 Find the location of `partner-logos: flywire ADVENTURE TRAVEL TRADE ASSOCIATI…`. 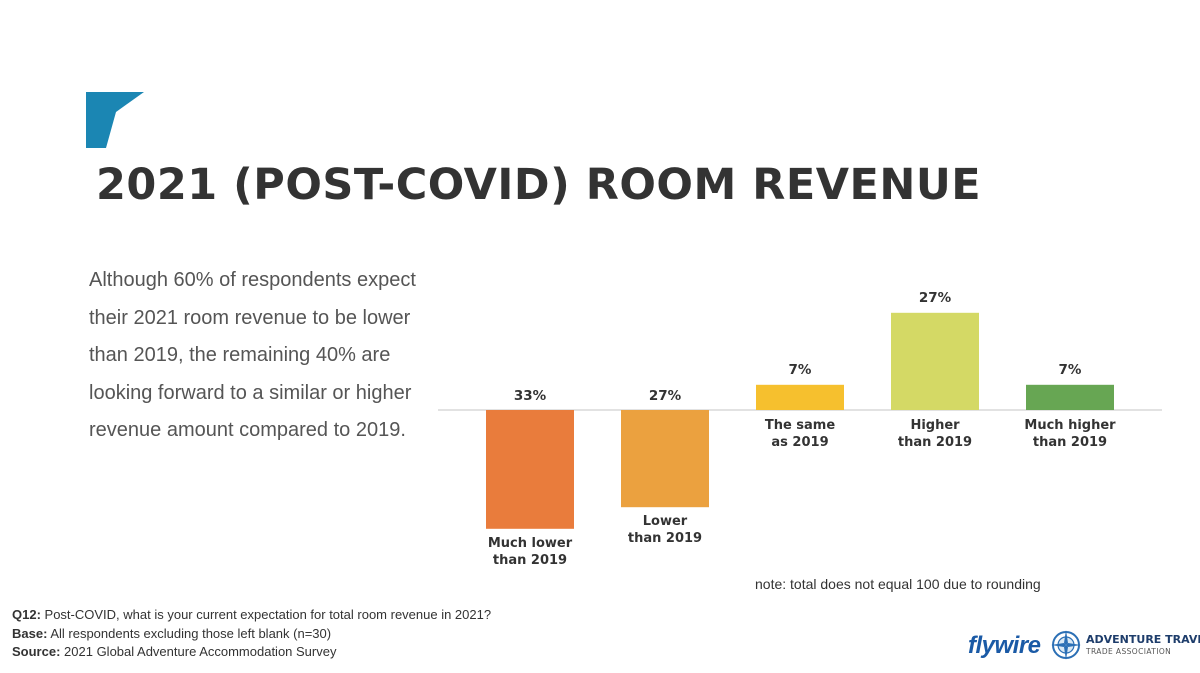

partner-logos: flywire ADVENTURE TRAVEL TRADE ASSOCIATI… is located at coordinates (1084, 646).